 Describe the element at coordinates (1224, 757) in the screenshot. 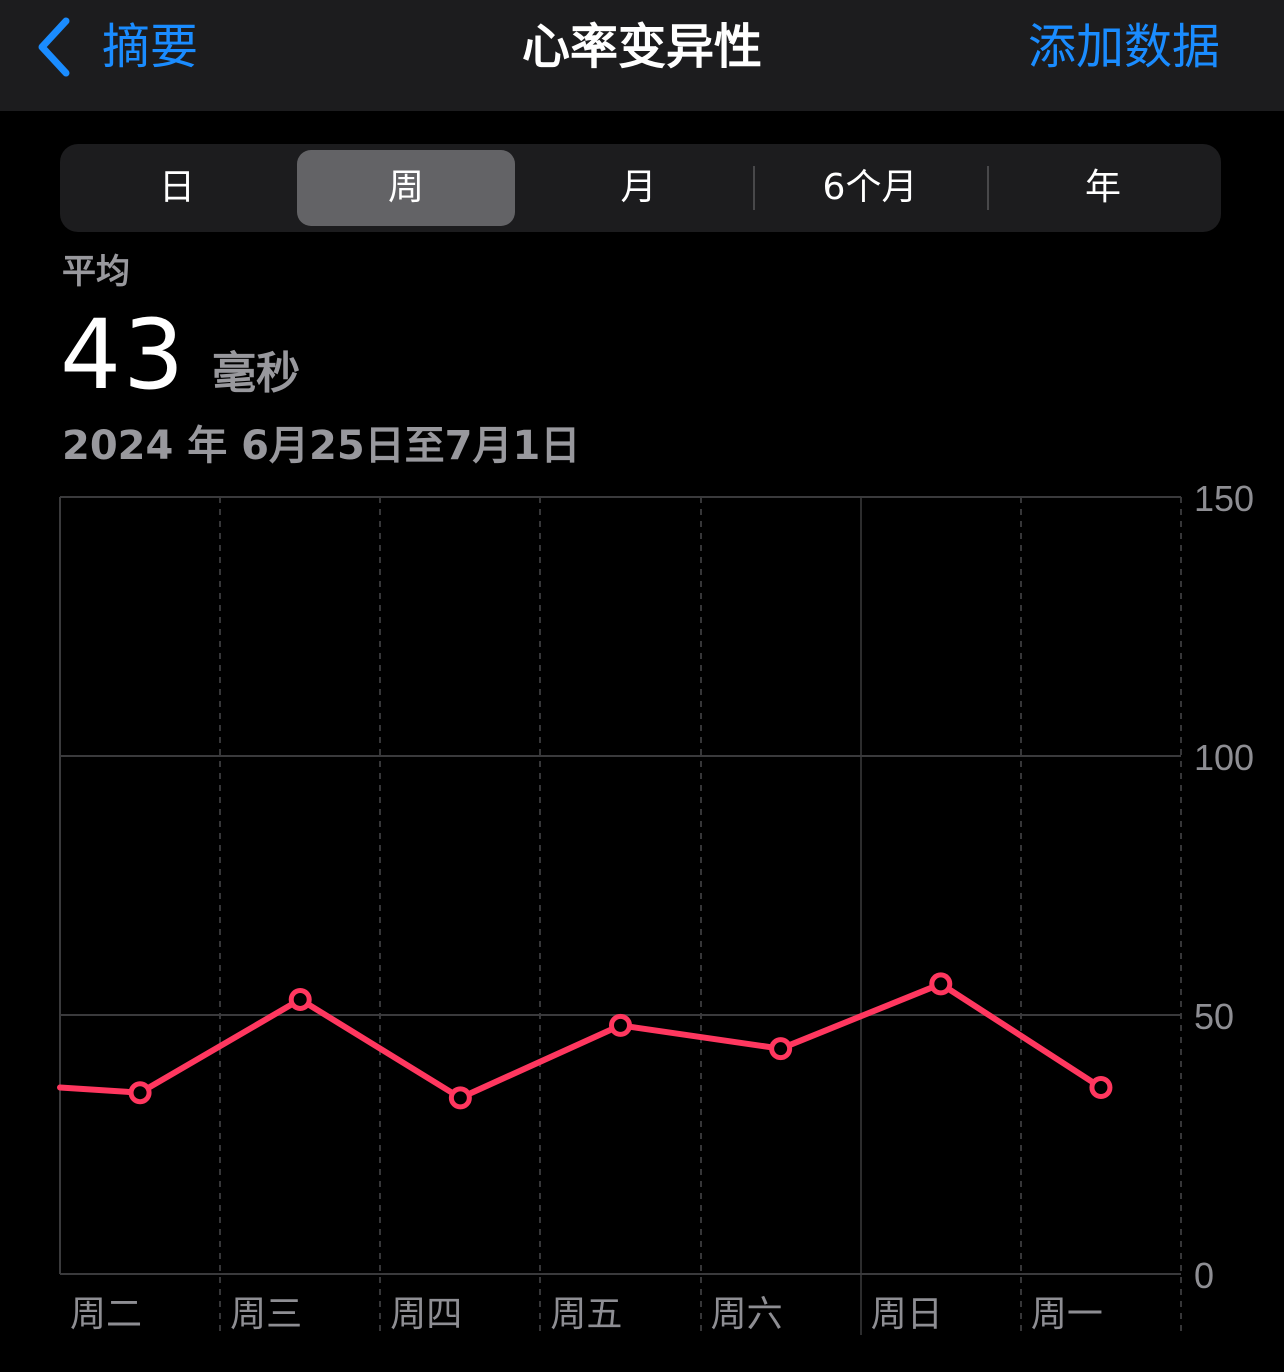

I see `y-tick-label: 100` at that location.